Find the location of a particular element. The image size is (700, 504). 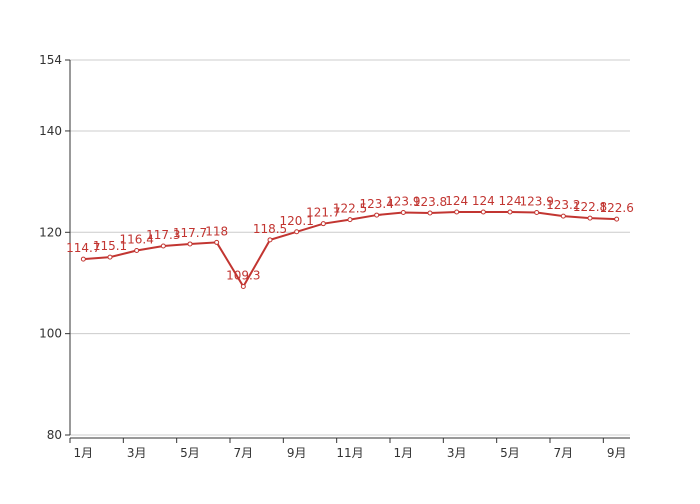

data-label: 122.5 is located at coordinates (350, 209).